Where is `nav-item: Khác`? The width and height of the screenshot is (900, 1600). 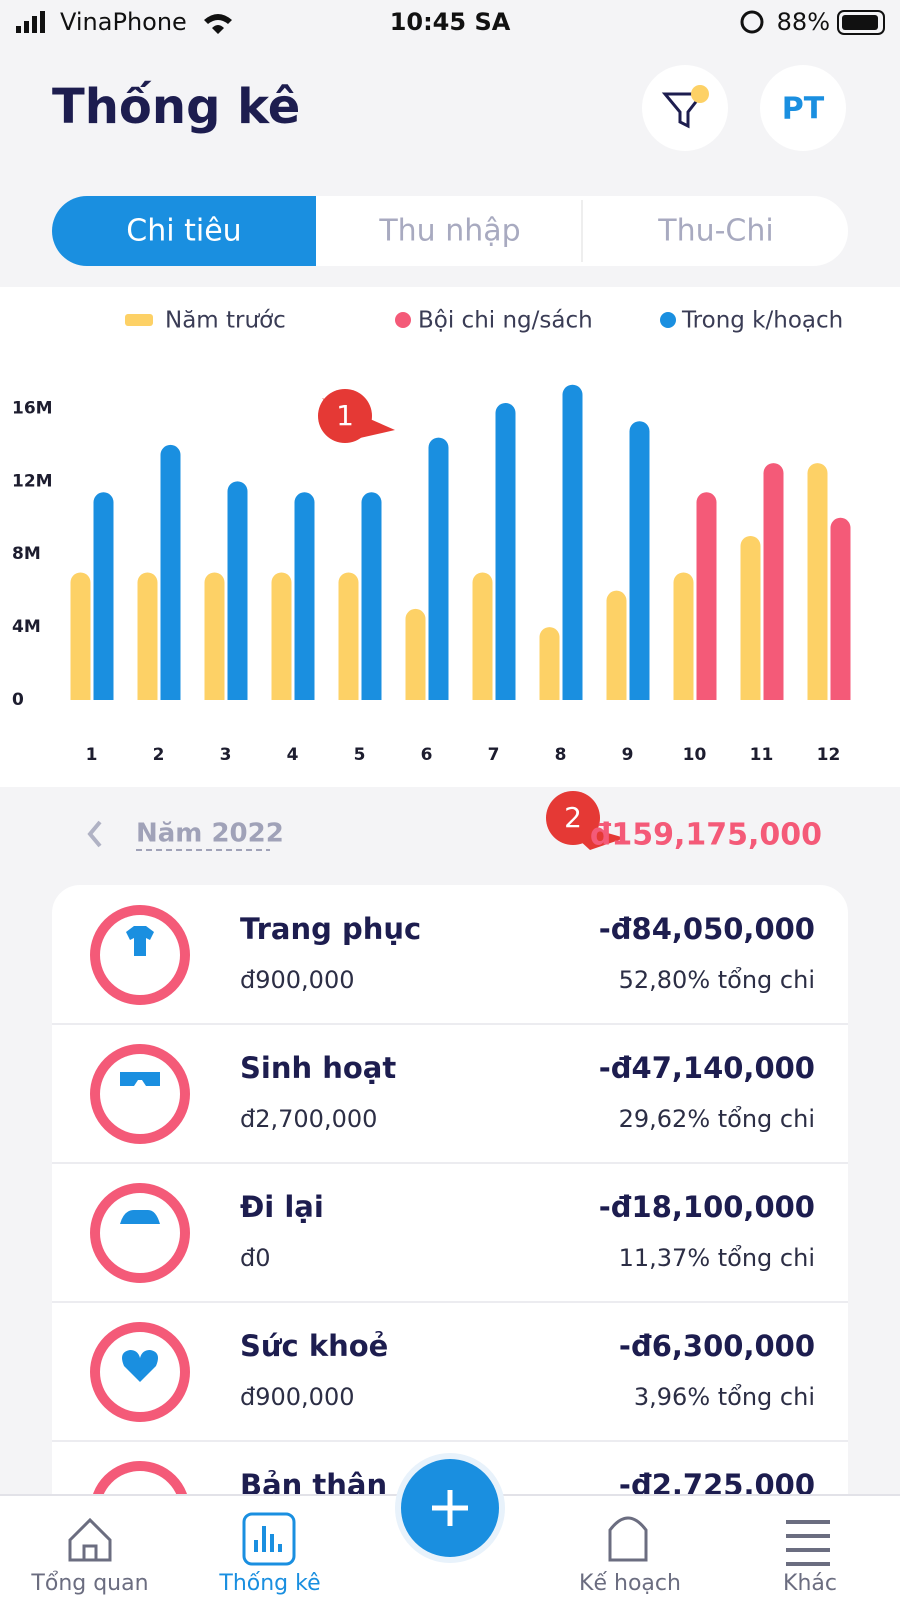 nav-item: Khác is located at coordinates (810, 1583).